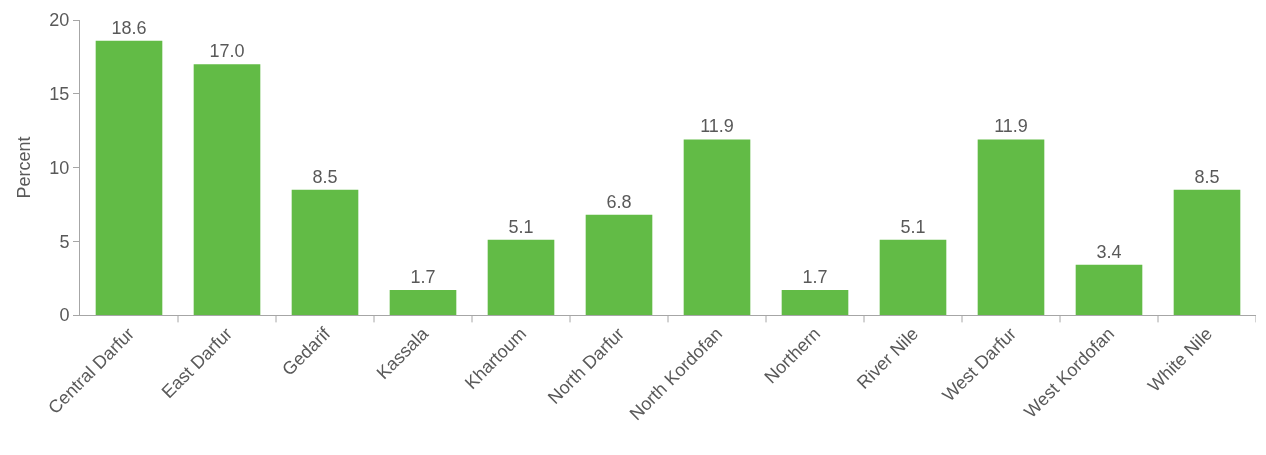 This screenshot has height=455, width=1266. What do you see at coordinates (619, 201) in the screenshot?
I see `data-label: 6.8` at bounding box center [619, 201].